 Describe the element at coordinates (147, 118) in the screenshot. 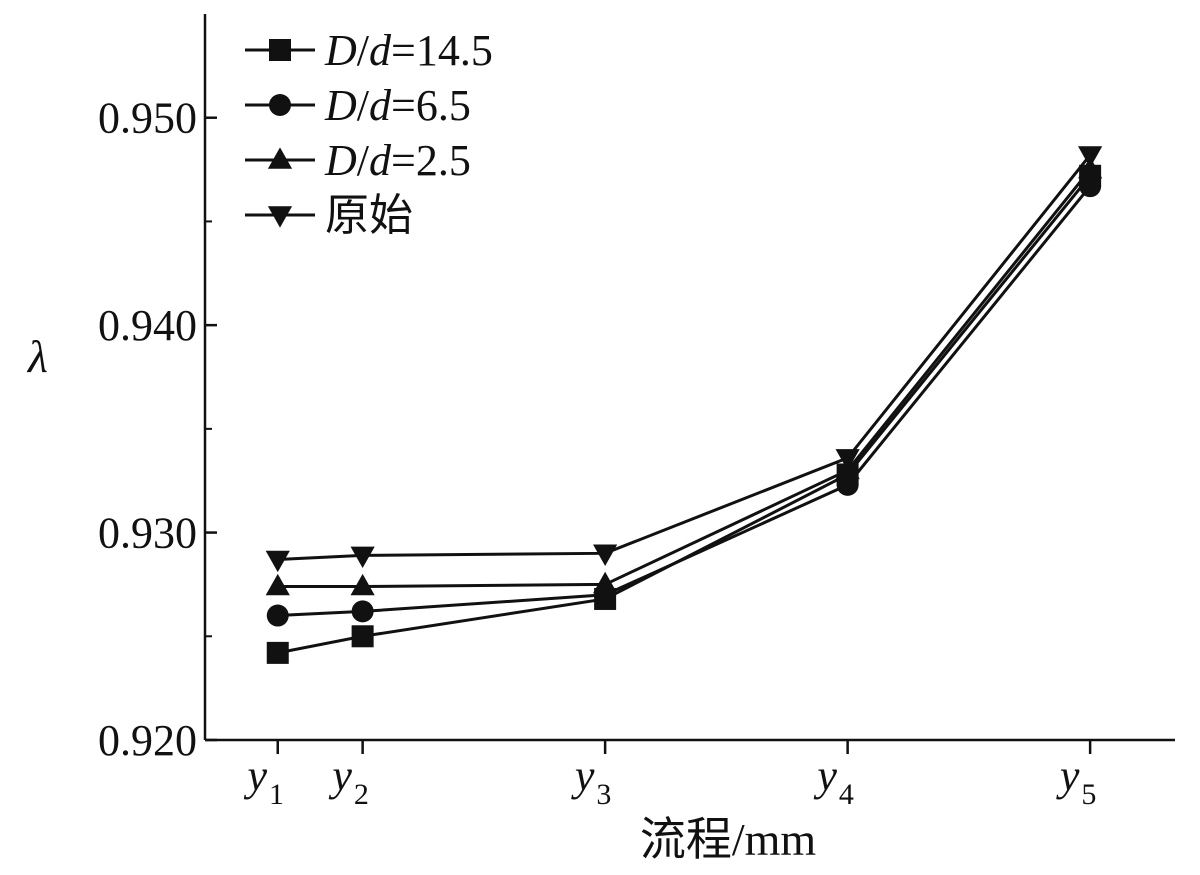

I see `y-tick-label: 0.950` at that location.